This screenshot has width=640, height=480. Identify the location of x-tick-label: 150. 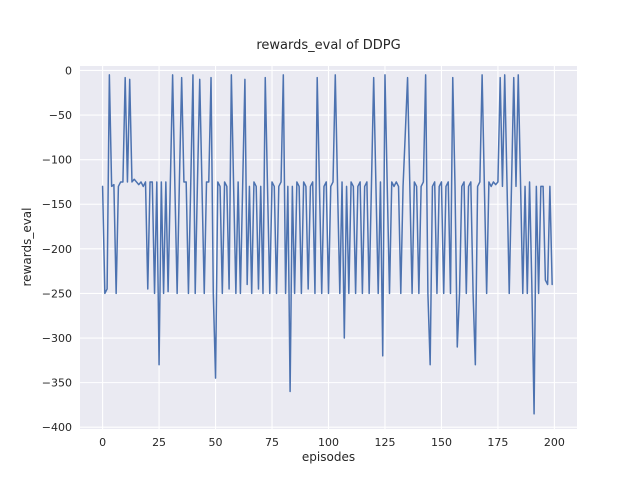
(441, 442).